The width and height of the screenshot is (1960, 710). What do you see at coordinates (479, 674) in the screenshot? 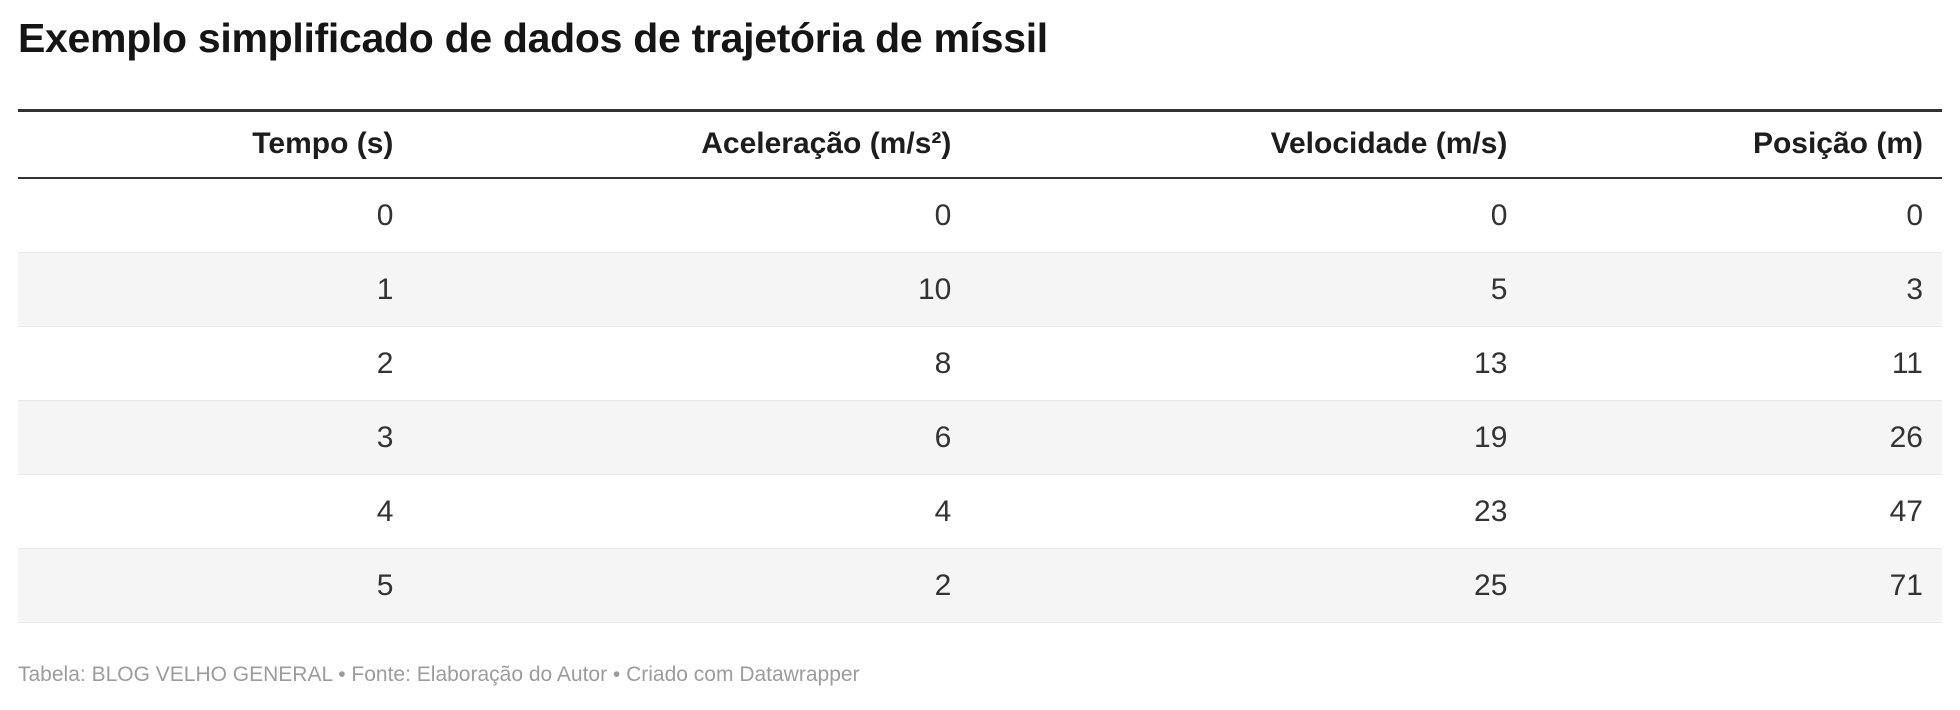
I see `footer-source-text: Fonte: Elaboração do Autor` at bounding box center [479, 674].